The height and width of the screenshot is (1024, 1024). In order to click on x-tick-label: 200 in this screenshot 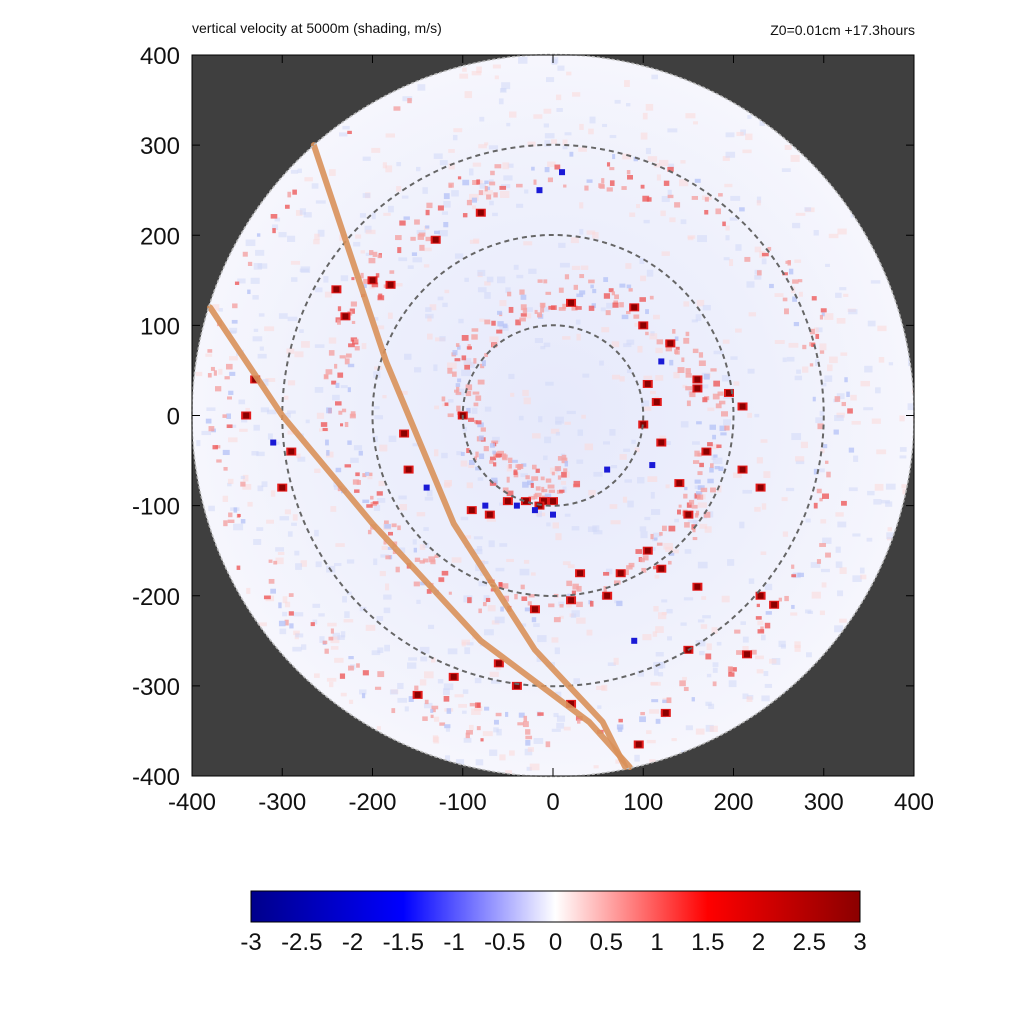, I will do `click(733, 802)`.